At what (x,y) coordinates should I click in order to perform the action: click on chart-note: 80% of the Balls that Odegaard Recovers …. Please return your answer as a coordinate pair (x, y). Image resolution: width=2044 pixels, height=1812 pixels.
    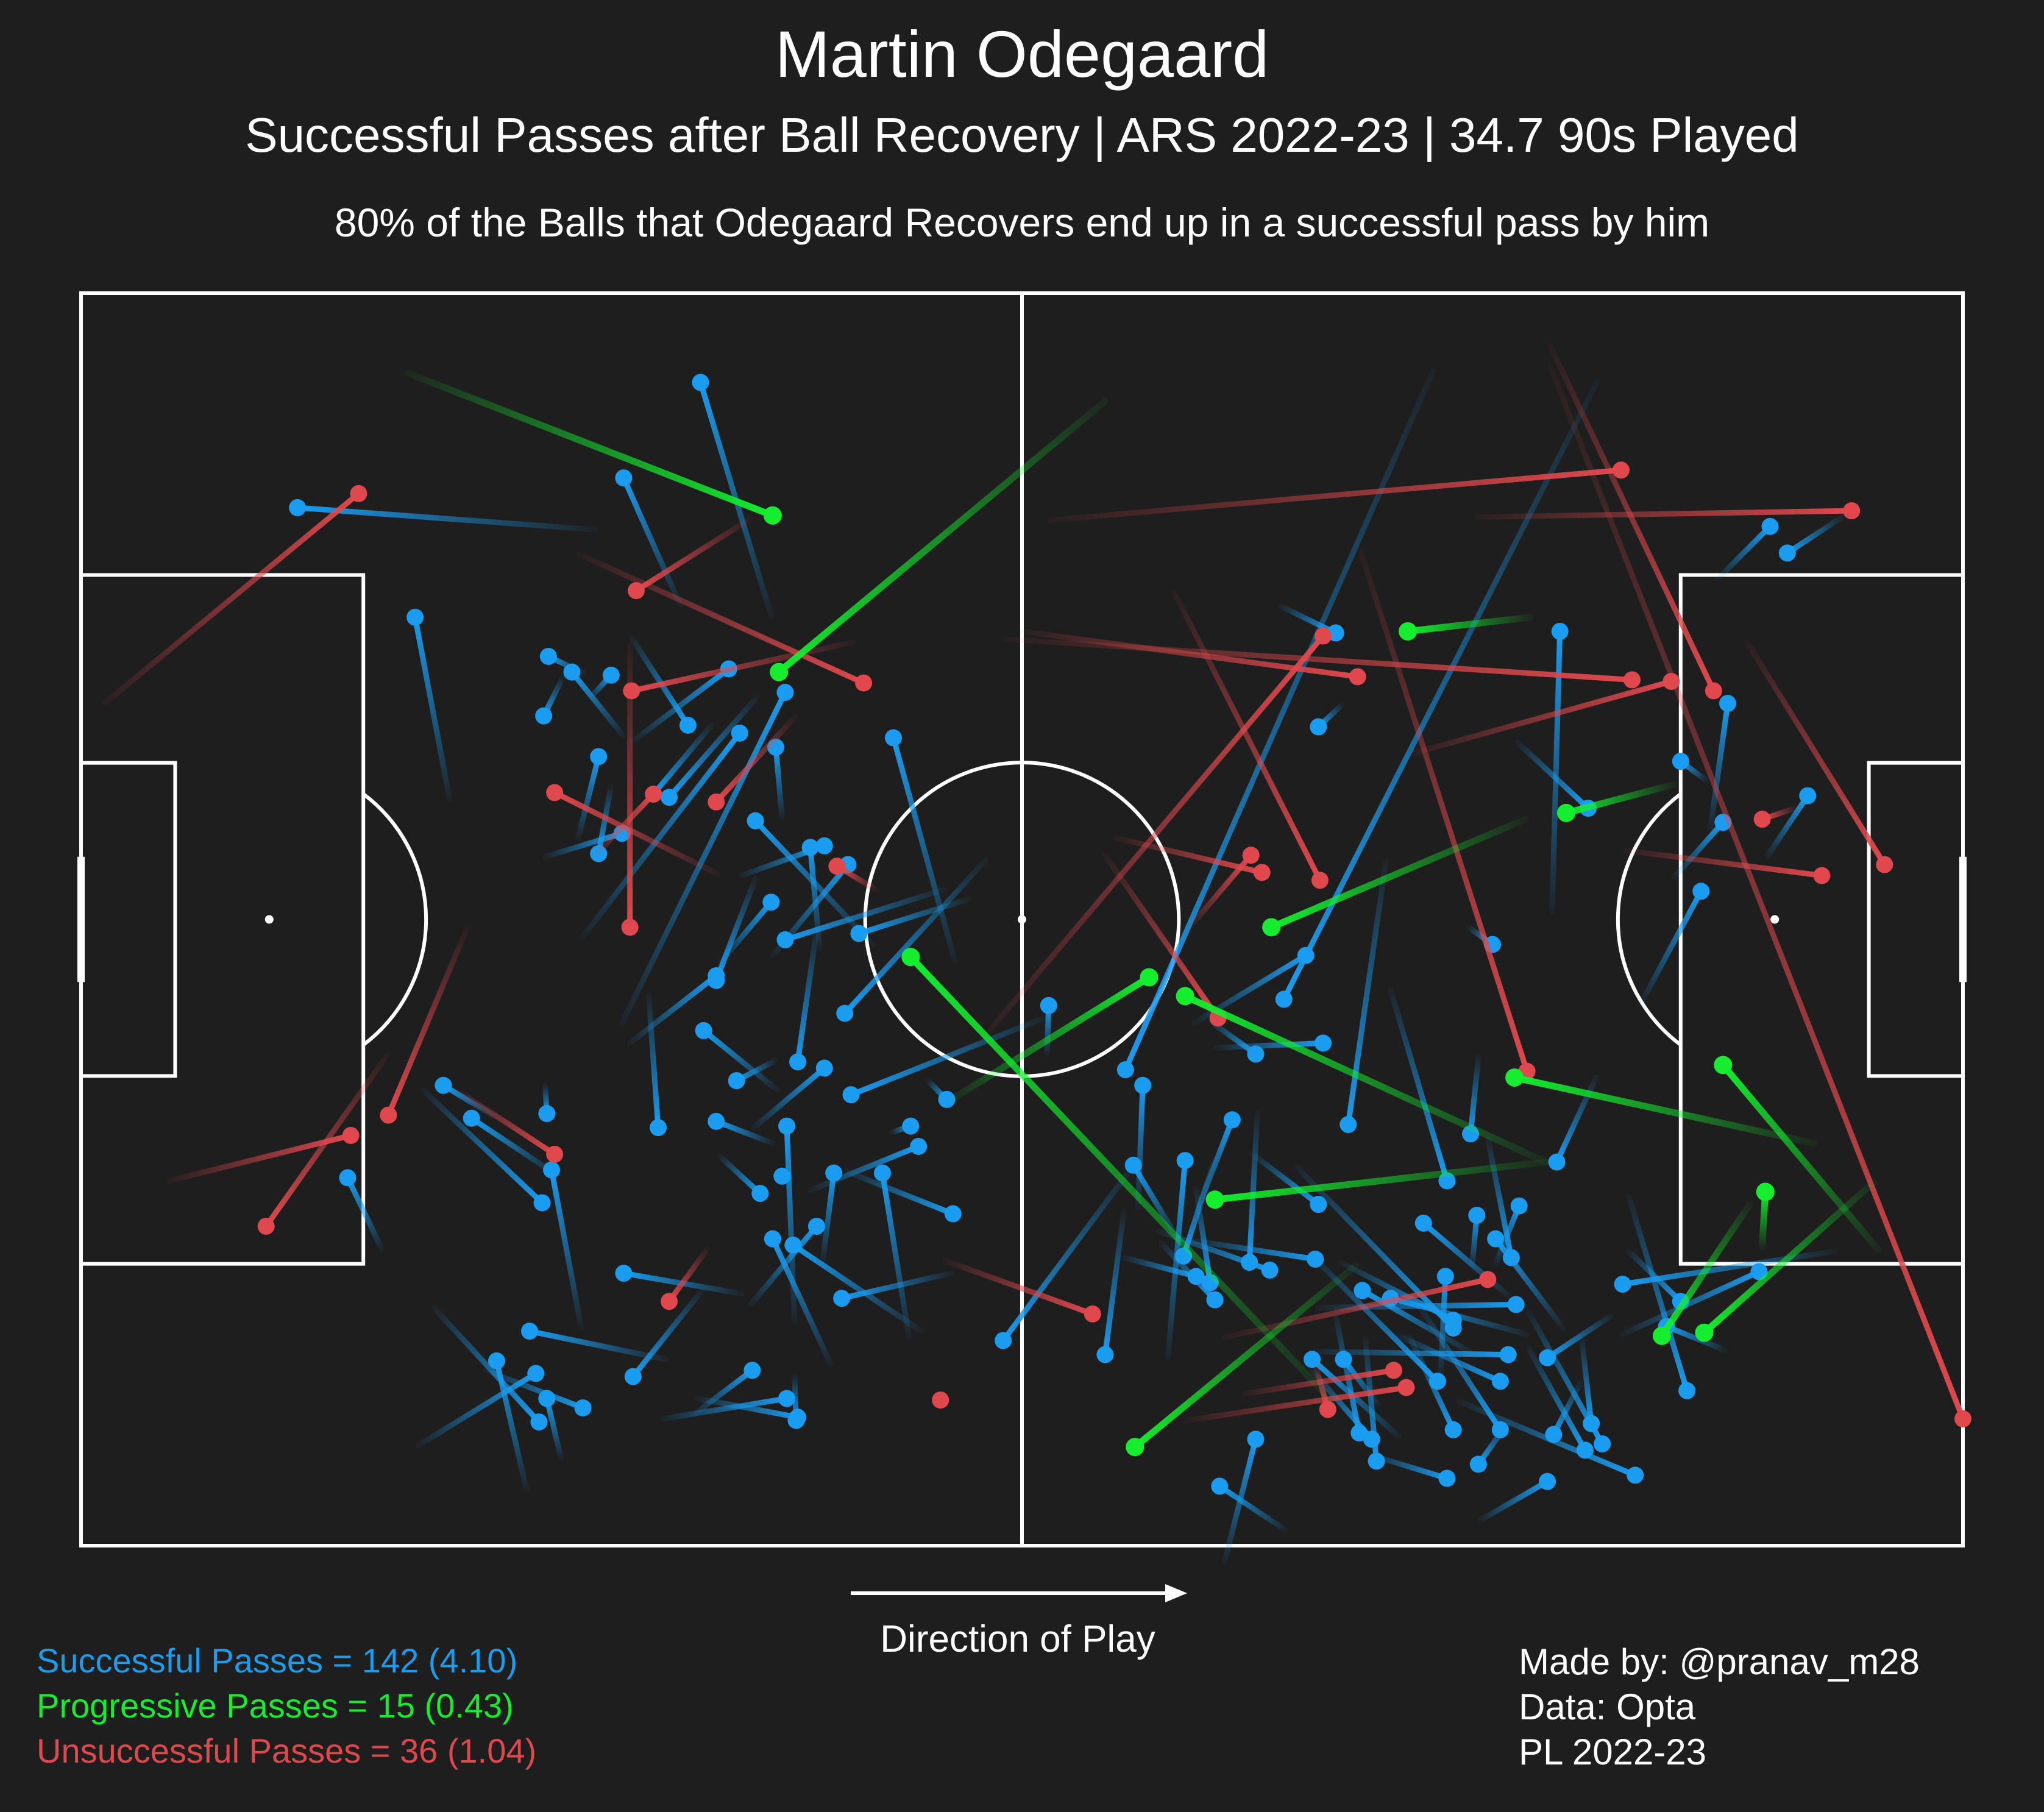
    Looking at the image, I should click on (1022, 222).